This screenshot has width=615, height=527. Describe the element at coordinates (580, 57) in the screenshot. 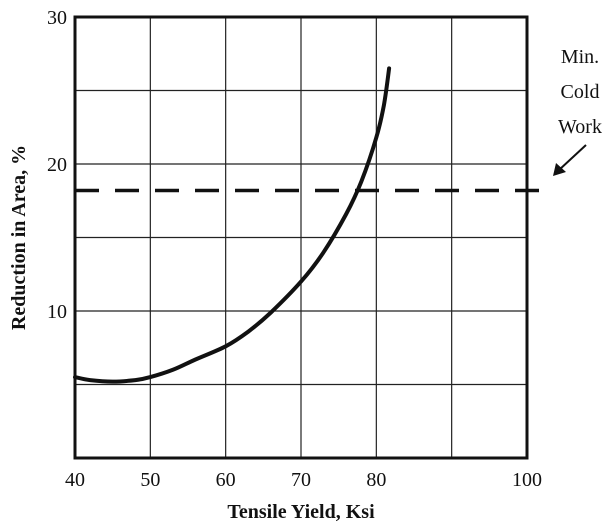

I see `annotation-line-1: Min.` at that location.